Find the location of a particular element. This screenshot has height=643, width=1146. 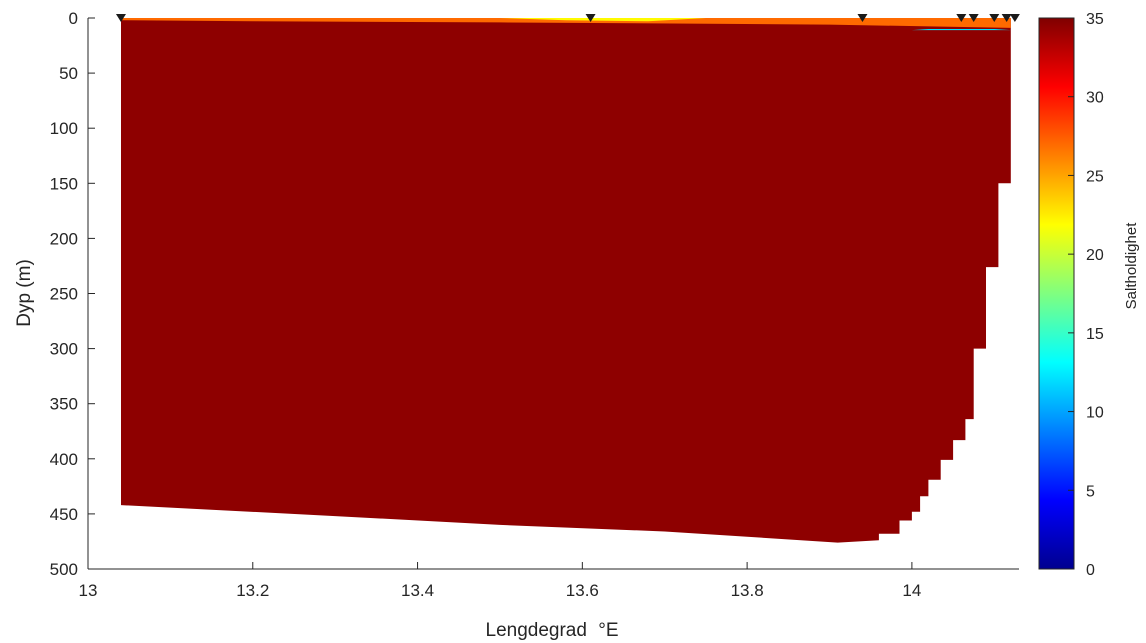

colorbar-tick-label-3: 15 is located at coordinates (1095, 334).